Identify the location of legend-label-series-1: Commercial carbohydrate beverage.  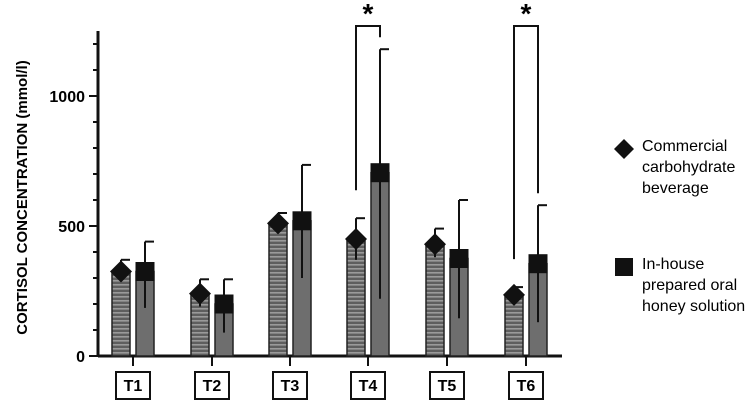
(689, 167).